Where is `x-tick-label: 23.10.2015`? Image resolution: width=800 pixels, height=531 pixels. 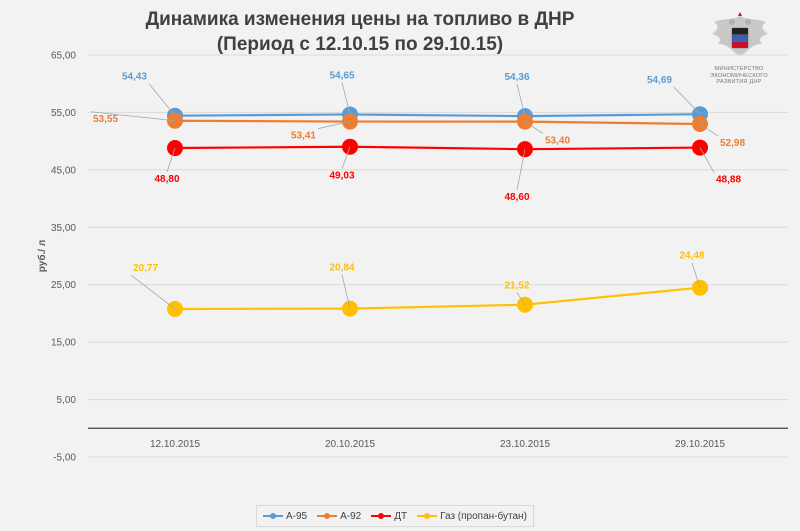
x-tick-label: 23.10.2015 is located at coordinates (525, 444).